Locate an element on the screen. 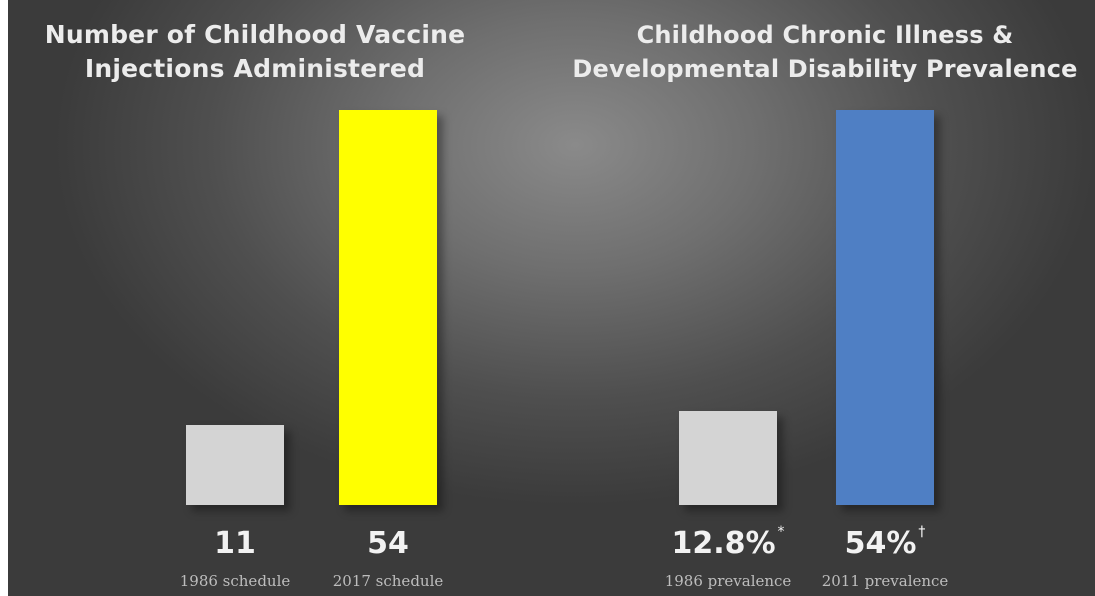  chart-title-line-1: Childhood Chronic Illness & is located at coordinates (825, 35).